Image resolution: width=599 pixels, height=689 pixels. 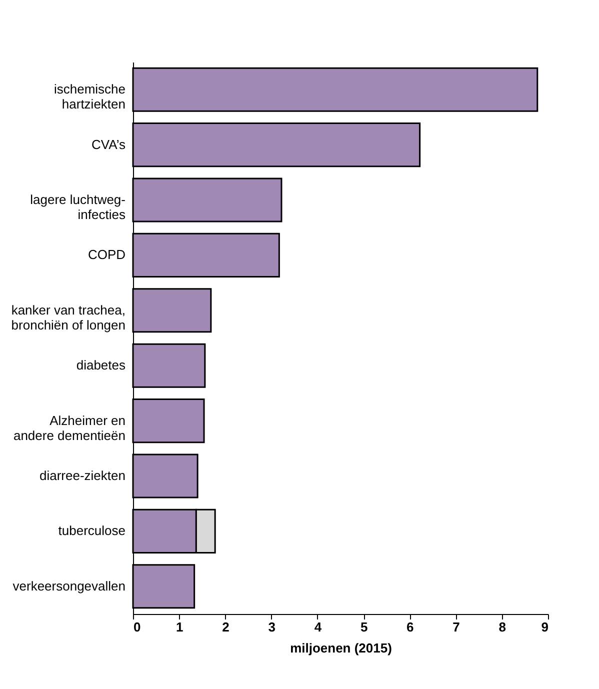 I want to click on y-tick-label: Alzheimer en andere dementieën, so click(x=69, y=427).